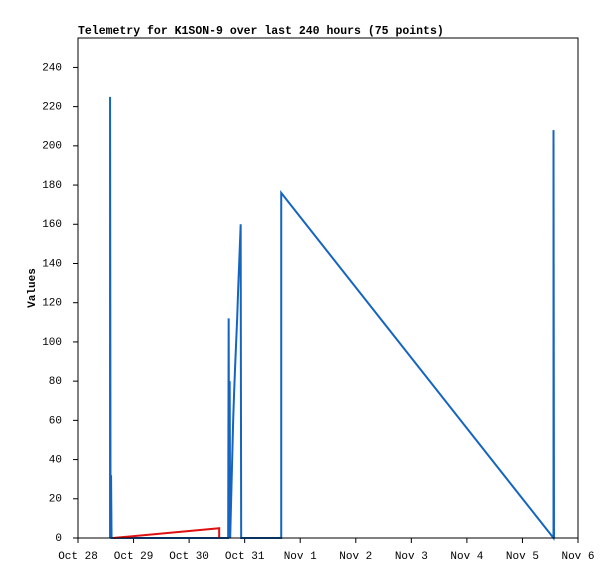 The image size is (615, 579). I want to click on x-tick-label: Nov 4, so click(466, 557).